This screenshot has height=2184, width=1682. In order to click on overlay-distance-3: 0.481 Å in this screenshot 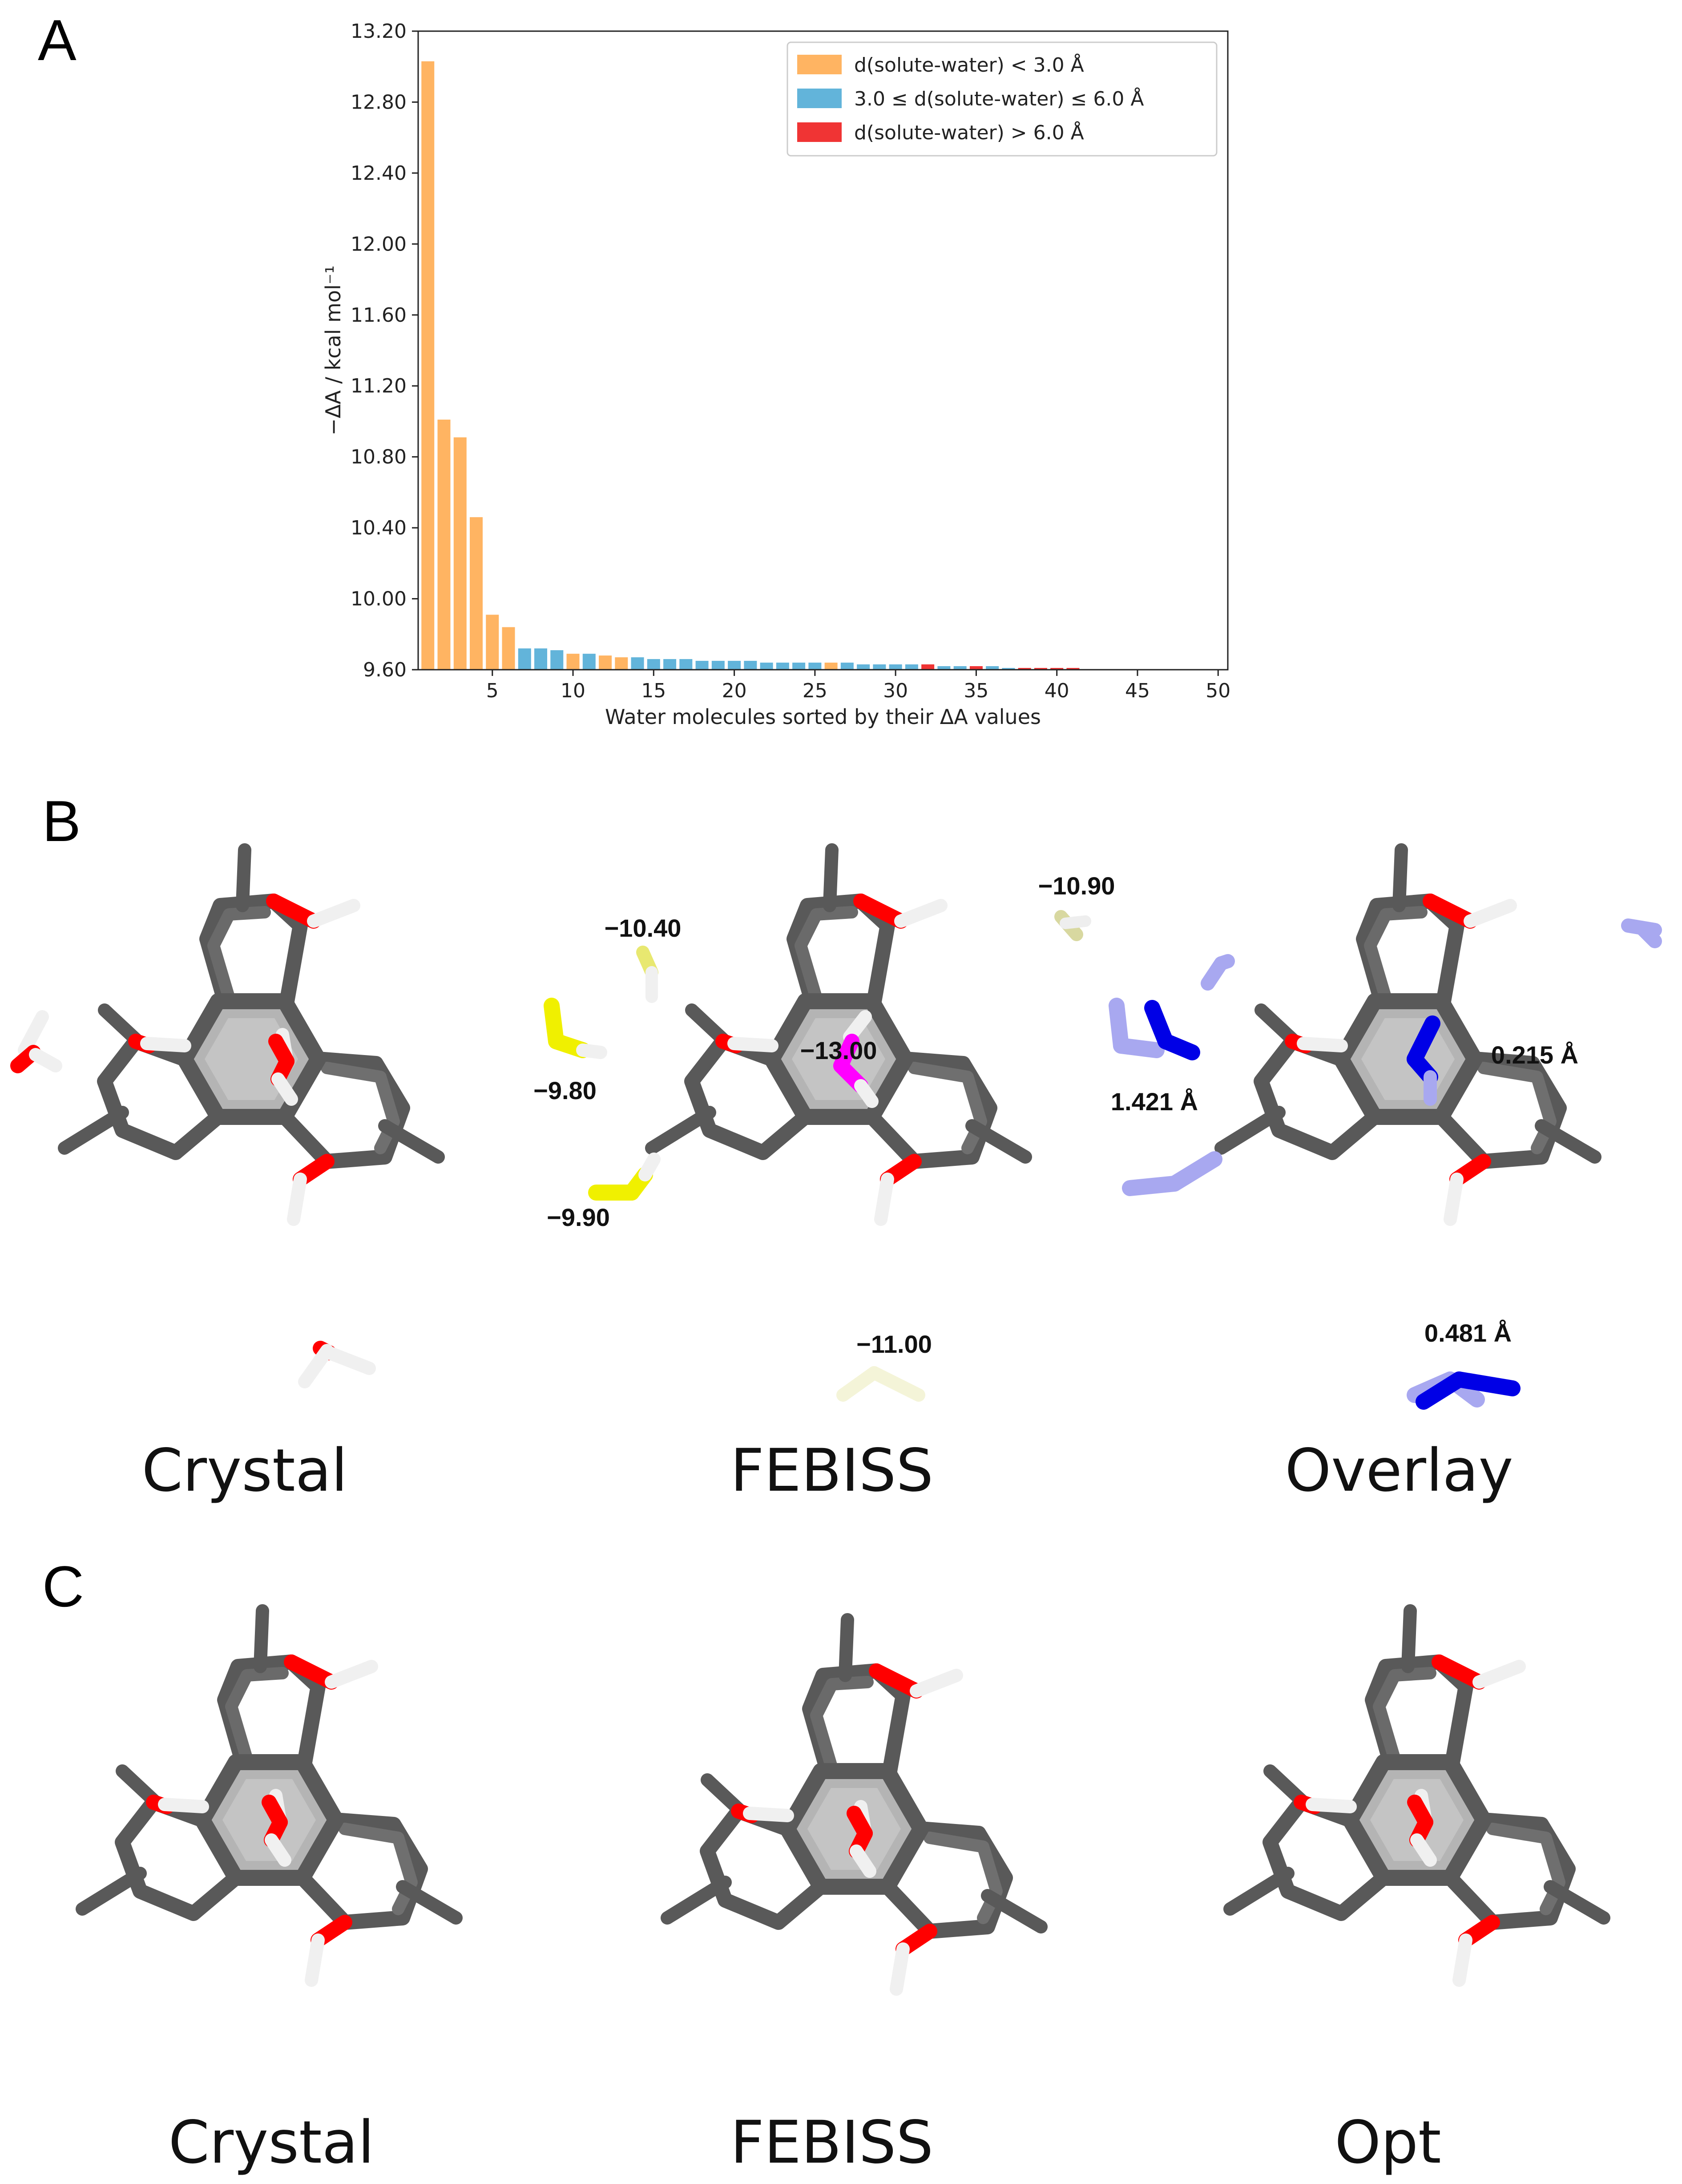, I will do `click(1468, 1333)`.